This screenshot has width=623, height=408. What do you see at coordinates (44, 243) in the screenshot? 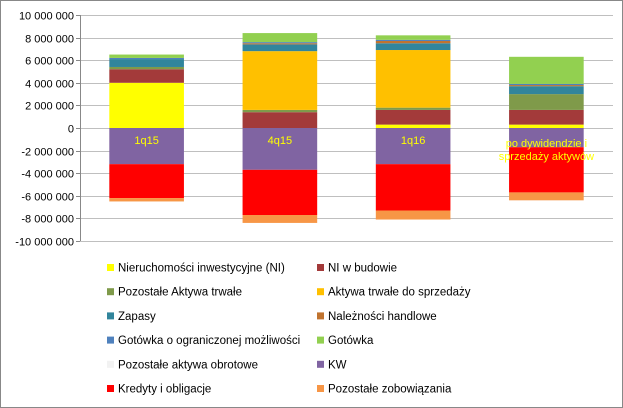
I see `y-tick-label: -10 000 000` at bounding box center [44, 243].